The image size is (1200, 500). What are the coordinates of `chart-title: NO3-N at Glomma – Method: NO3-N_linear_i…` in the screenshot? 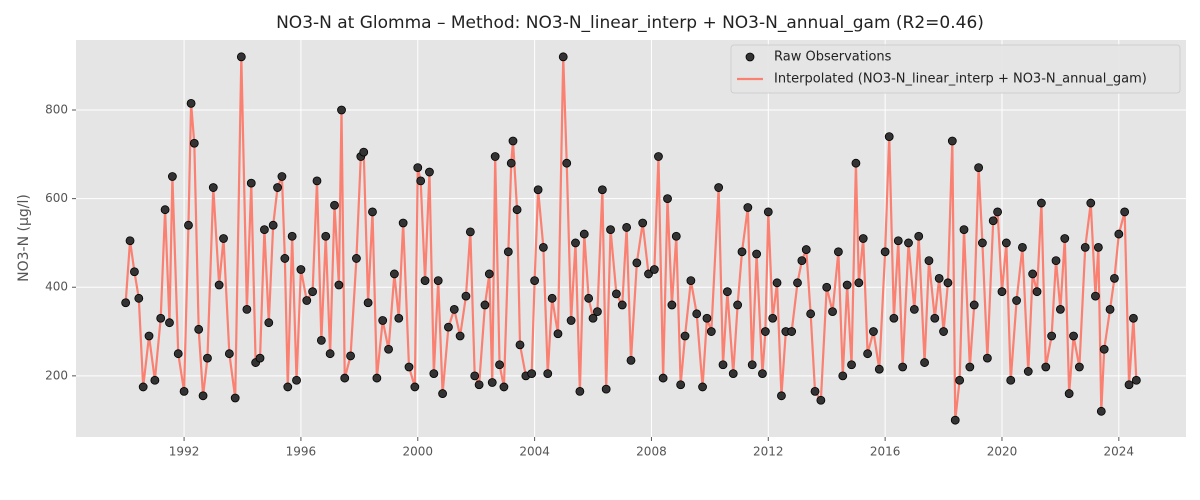 It's located at (630, 23).